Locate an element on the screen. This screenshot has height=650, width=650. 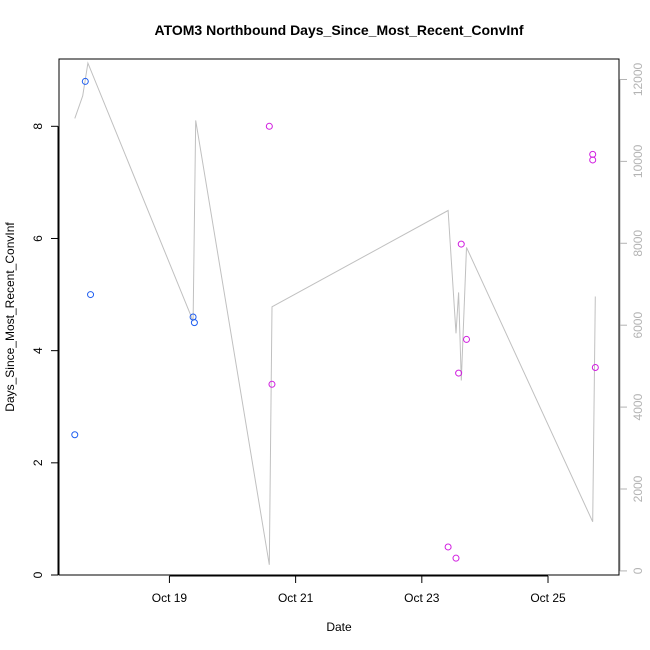
right-y-tick-label: 6000 is located at coordinates (638, 325).